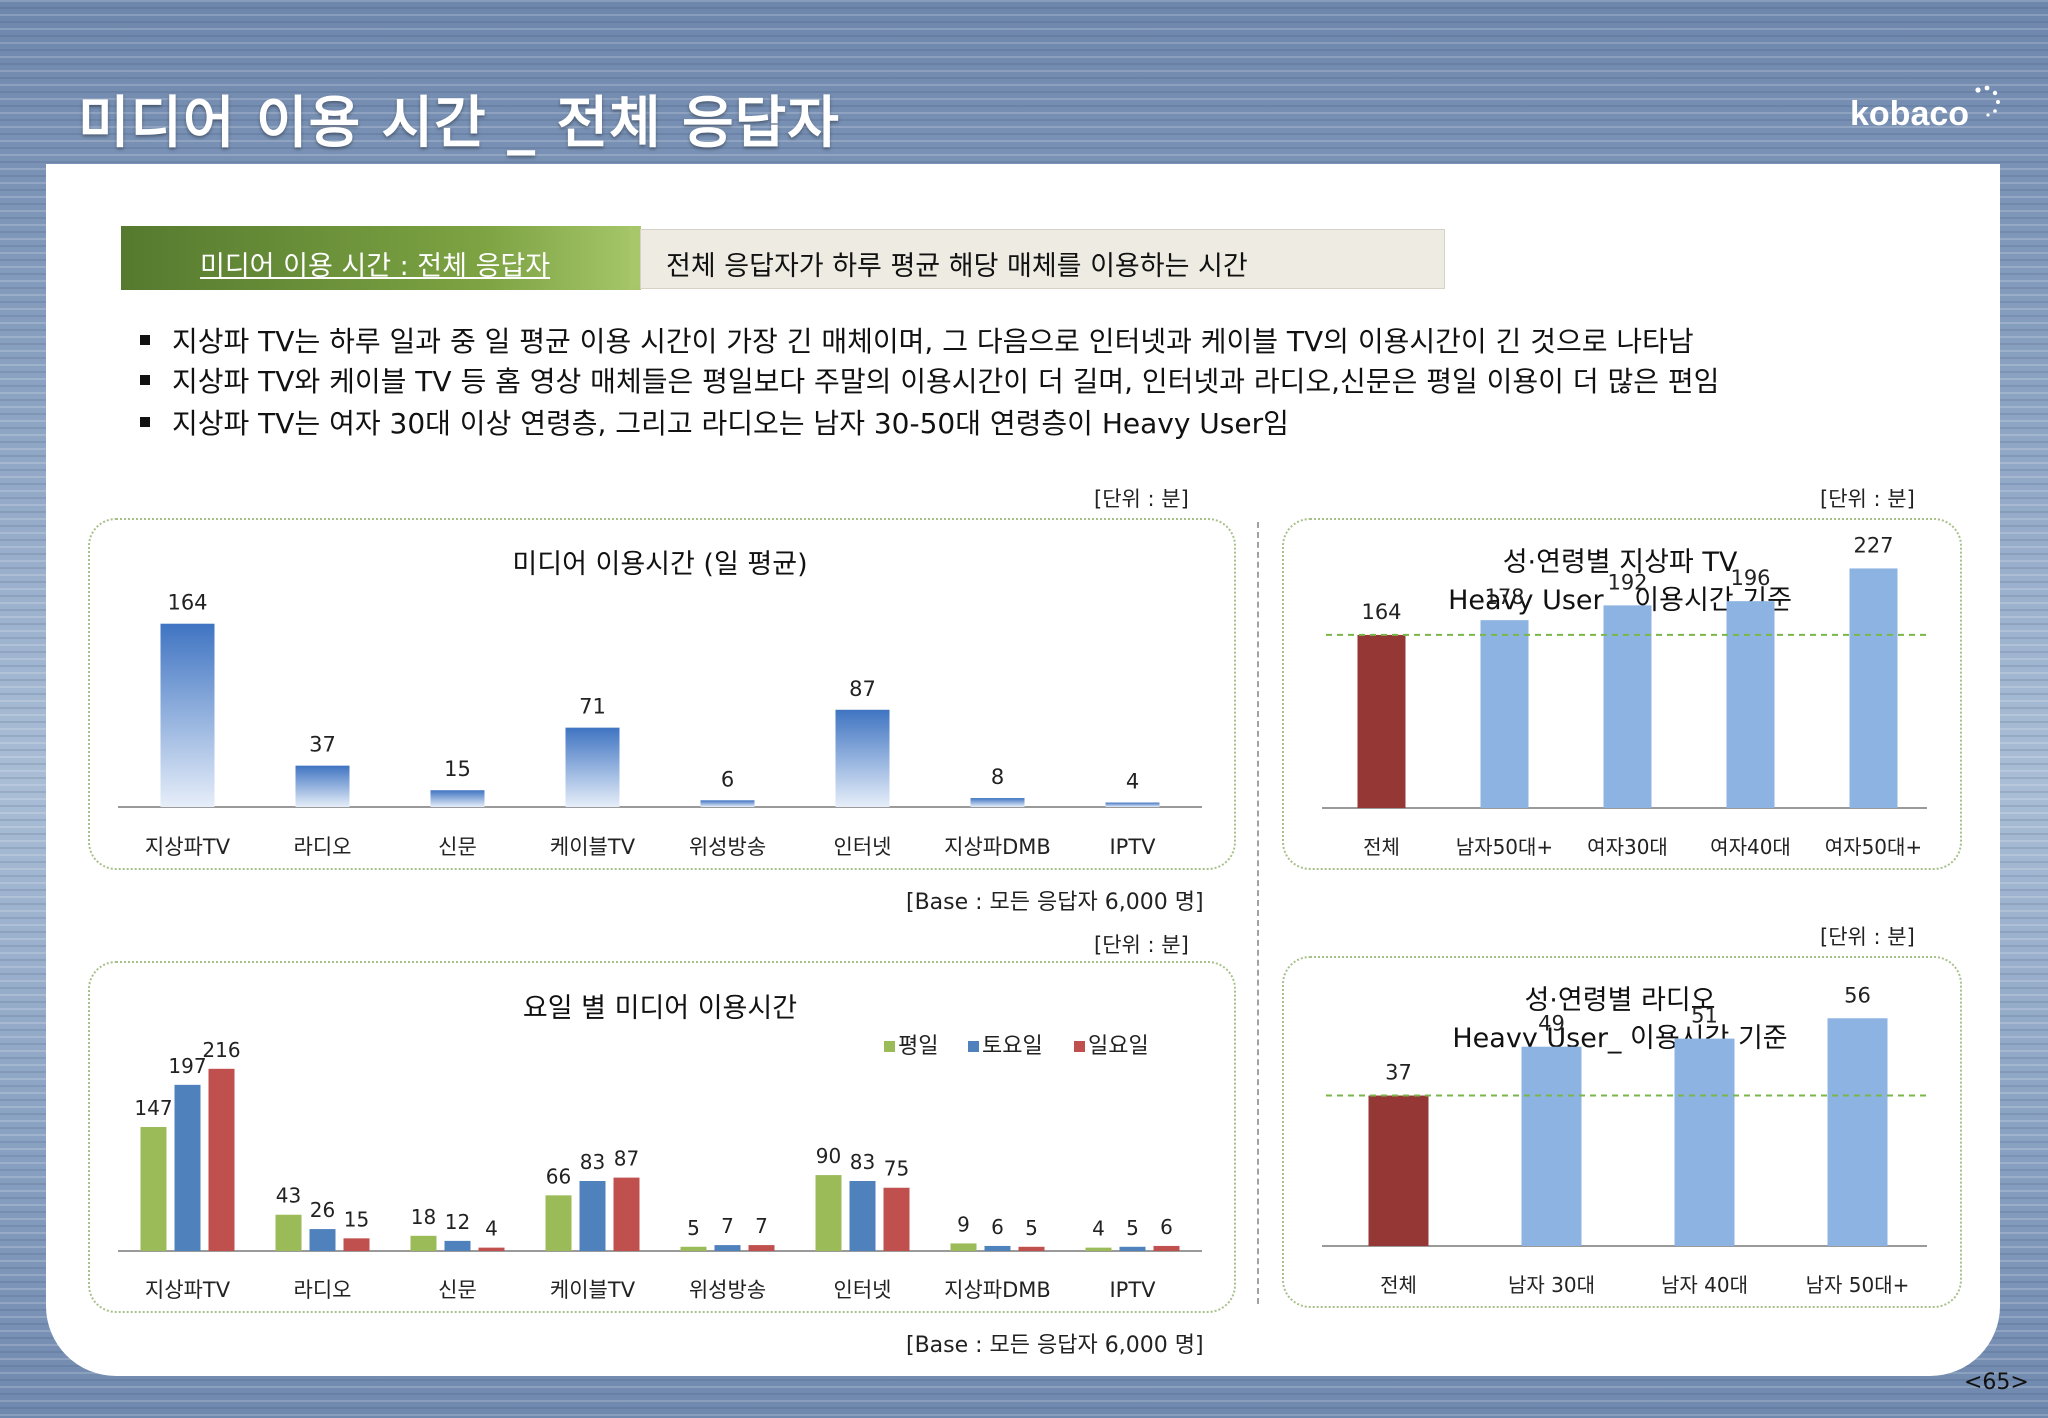 The height and width of the screenshot is (1418, 2048). What do you see at coordinates (1624, 1140) in the screenshot?
I see `radio-heavy-user-chart: 37 전체 49 남자 30대 51 남자 40대 56 남자 50대+` at bounding box center [1624, 1140].